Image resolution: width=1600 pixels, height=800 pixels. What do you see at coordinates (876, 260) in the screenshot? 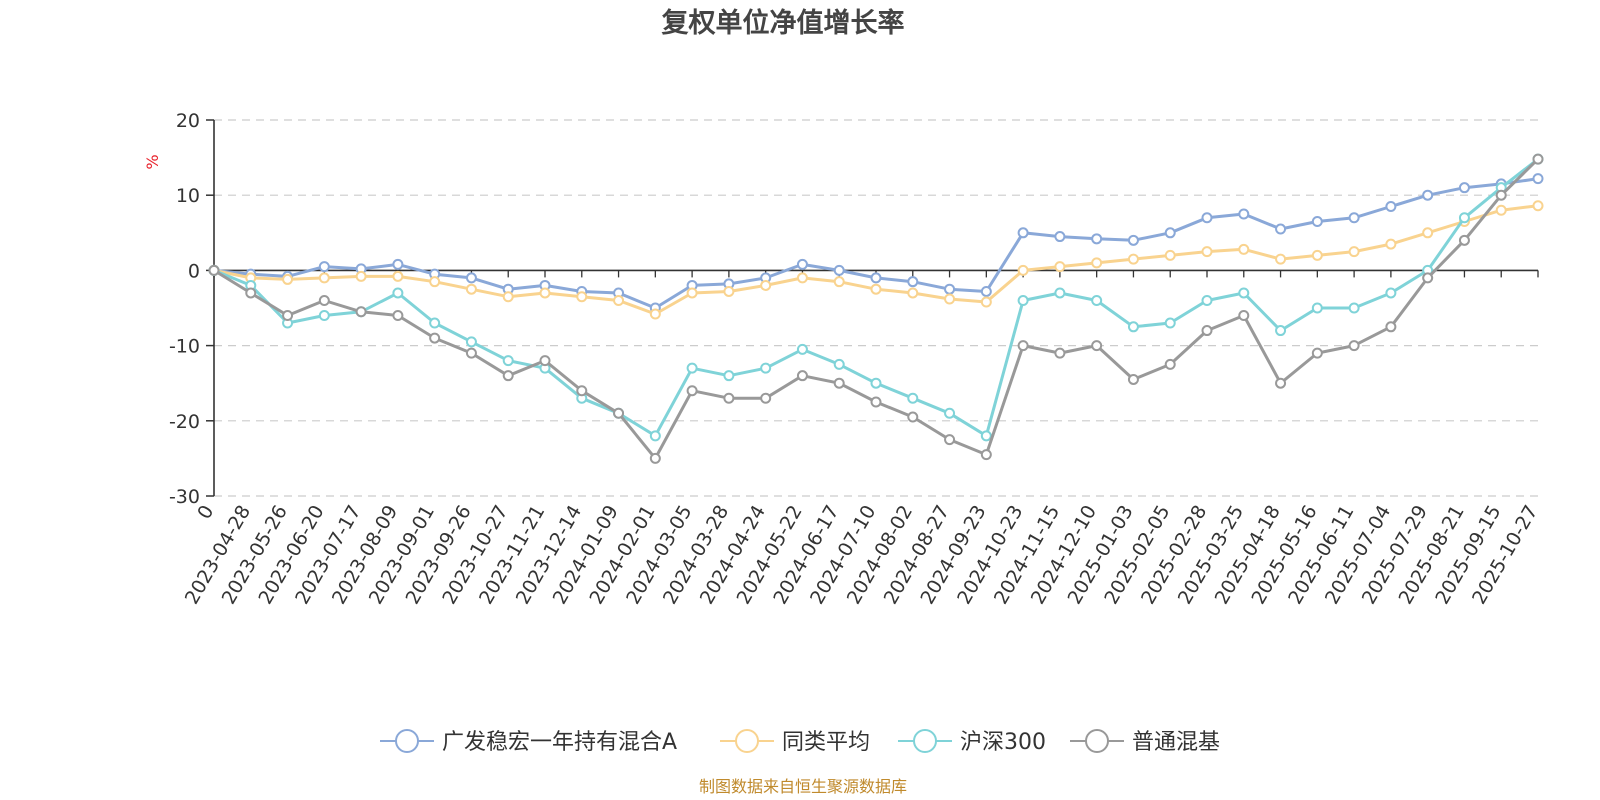
I see `series-line` at bounding box center [876, 260].